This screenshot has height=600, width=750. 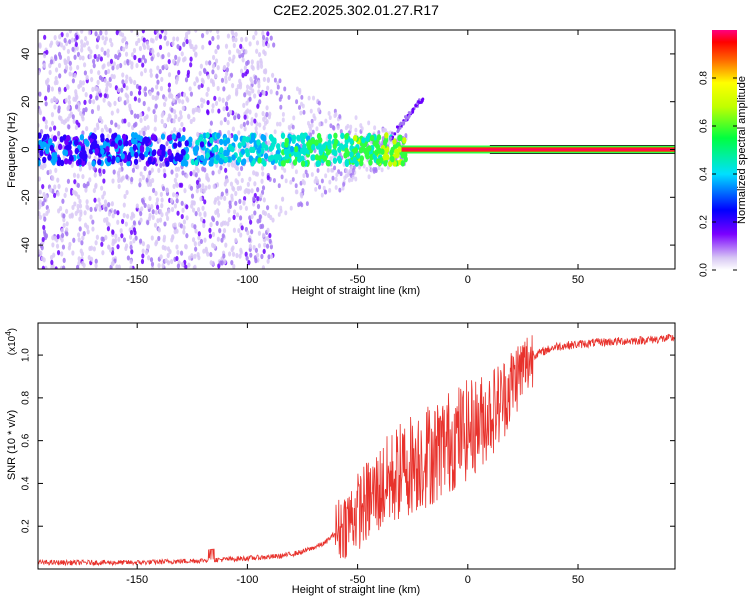 I want to click on colorbar-tick-label: 0.2, so click(x=704, y=222).